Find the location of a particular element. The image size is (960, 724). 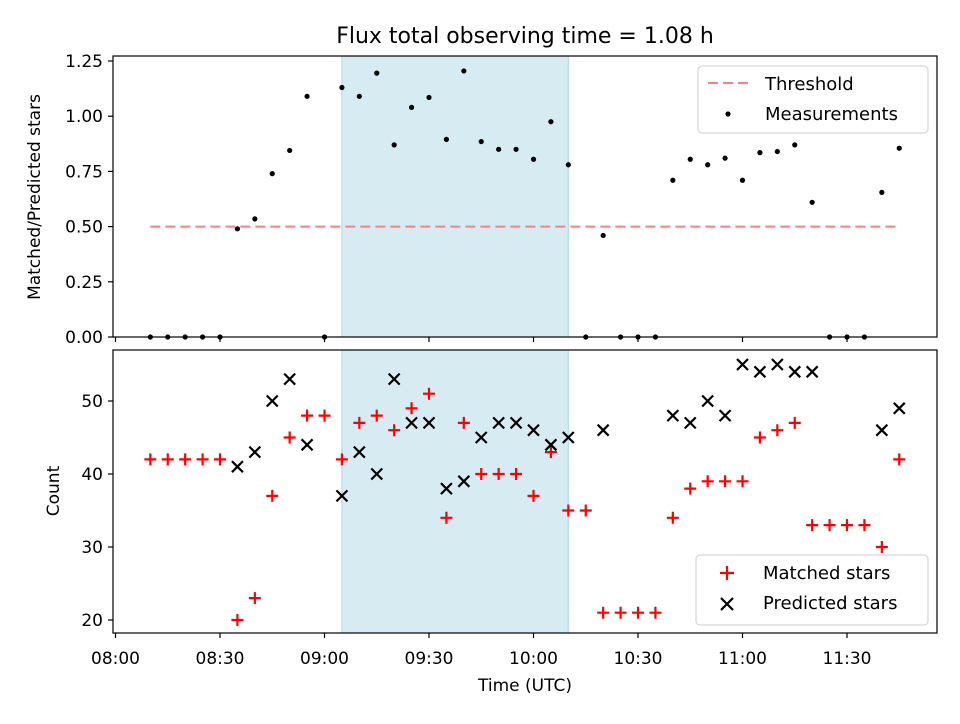

top-y-axis: 0.00 0.25 0.50 0.75 1.00 1.25 is located at coordinates (89, 200).